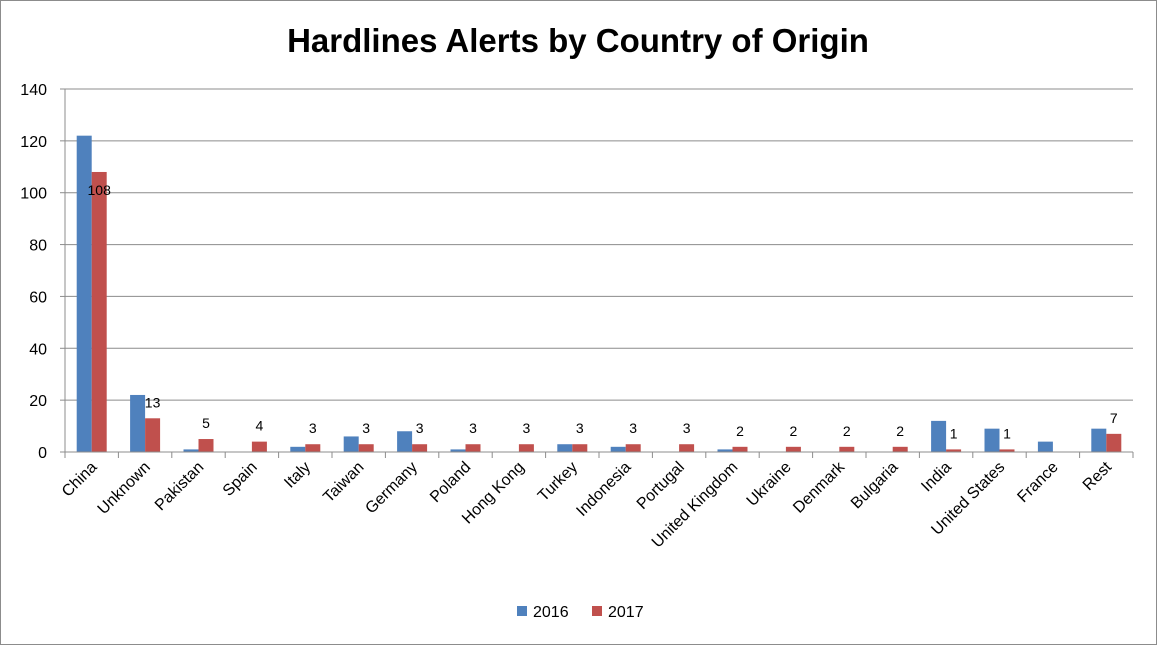 The width and height of the screenshot is (1157, 645). Describe the element at coordinates (1114, 442) in the screenshot. I see `bar-2017-rest` at that location.